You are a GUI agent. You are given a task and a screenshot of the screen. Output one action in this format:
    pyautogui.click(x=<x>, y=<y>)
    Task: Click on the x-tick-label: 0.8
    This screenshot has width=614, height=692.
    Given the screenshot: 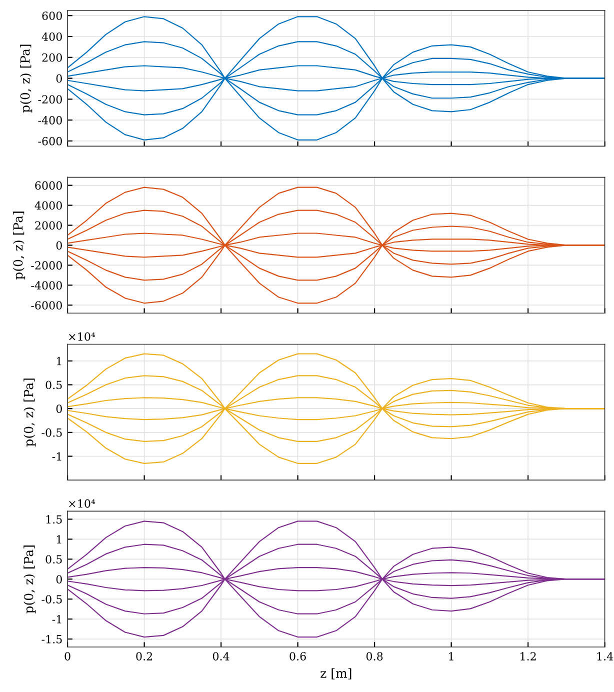 What is the action you would take?
    pyautogui.click(x=374, y=656)
    